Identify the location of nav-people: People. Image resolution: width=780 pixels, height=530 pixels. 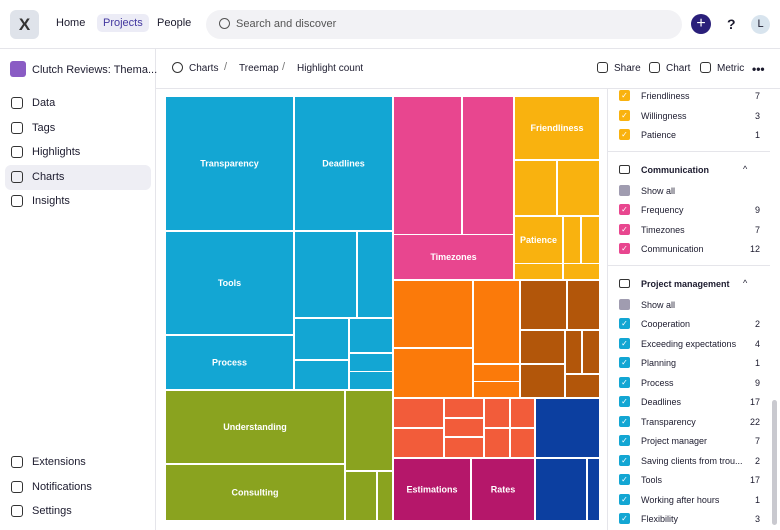
(174, 23).